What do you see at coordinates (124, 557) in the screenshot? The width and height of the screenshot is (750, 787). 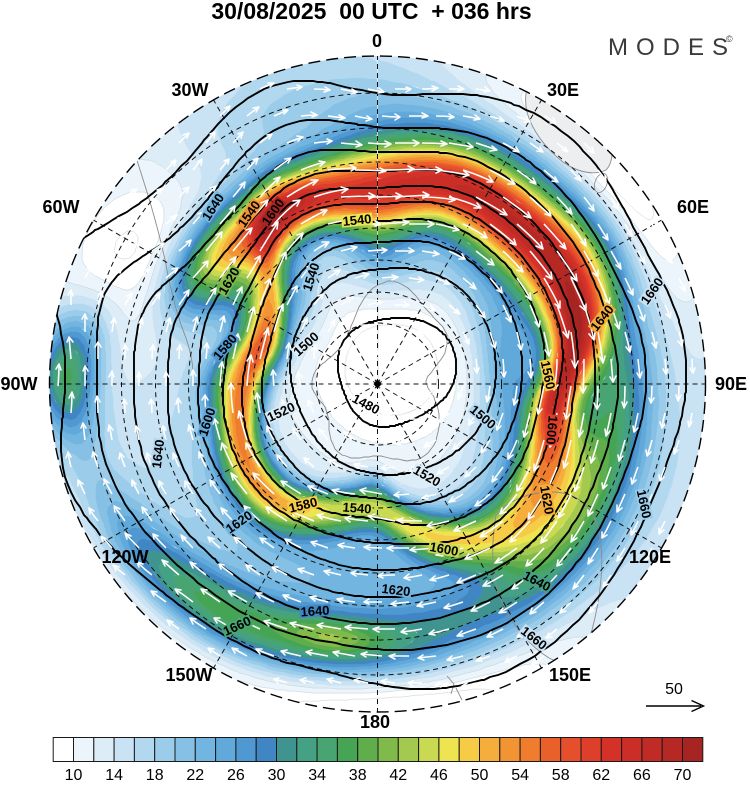 I see `svg-text: 120W` at bounding box center [124, 557].